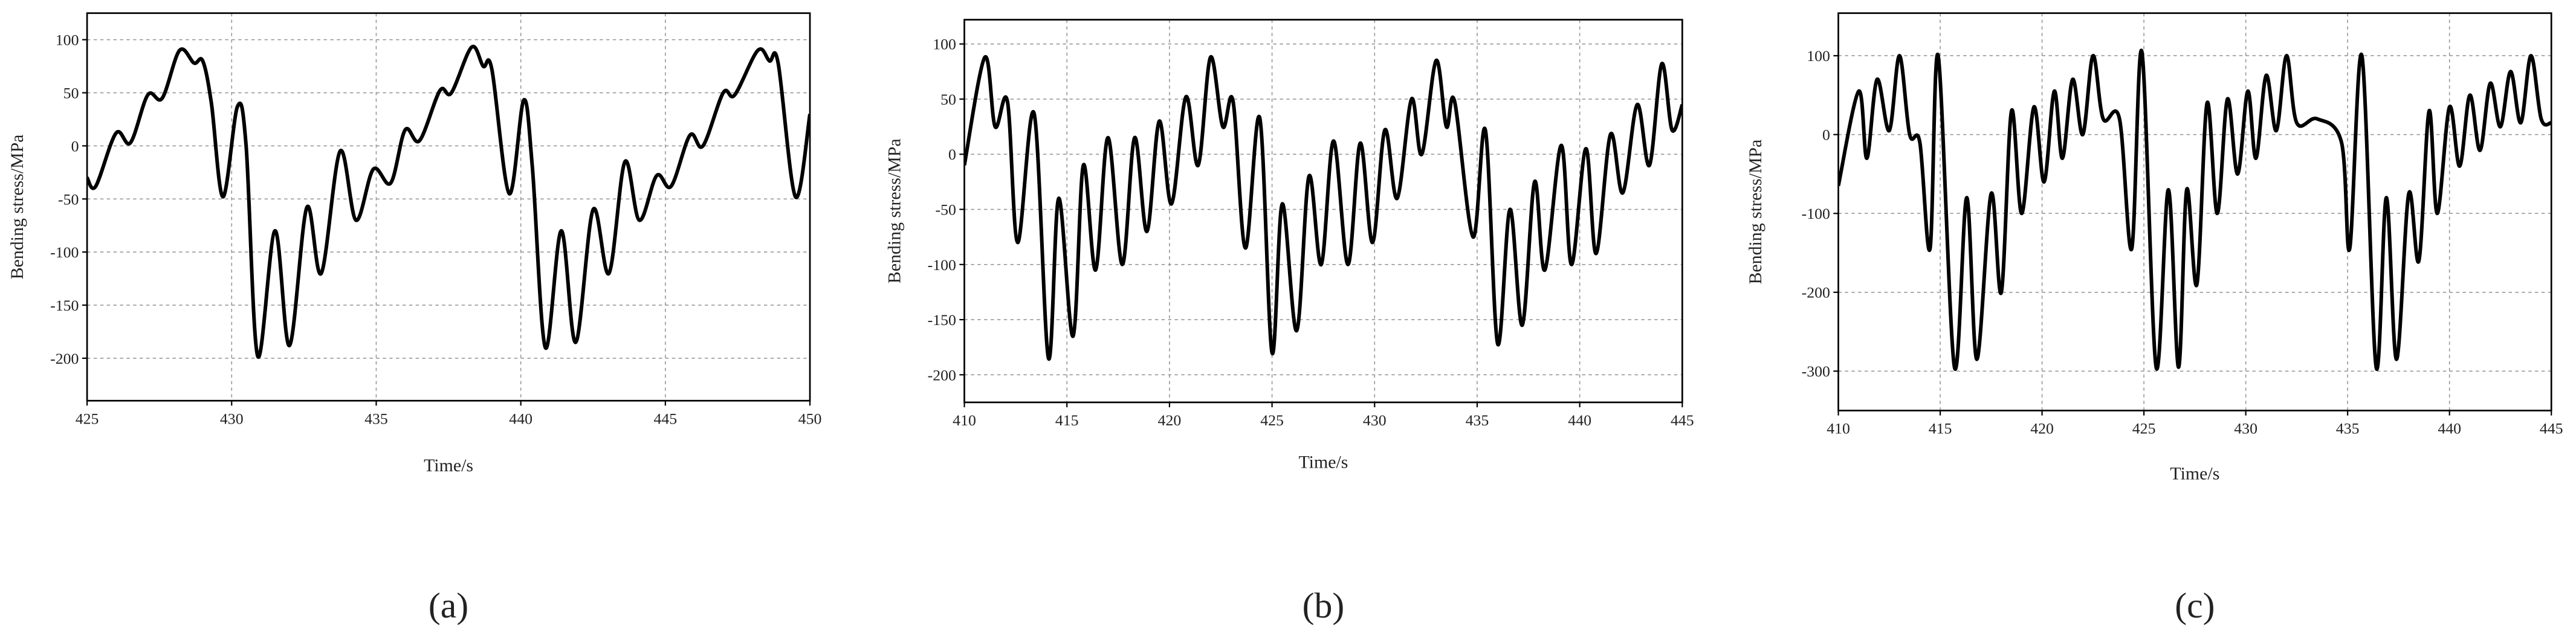 The width and height of the screenshot is (2576, 635). Describe the element at coordinates (810, 418) in the screenshot. I see `x-tick-label: 450` at that location.